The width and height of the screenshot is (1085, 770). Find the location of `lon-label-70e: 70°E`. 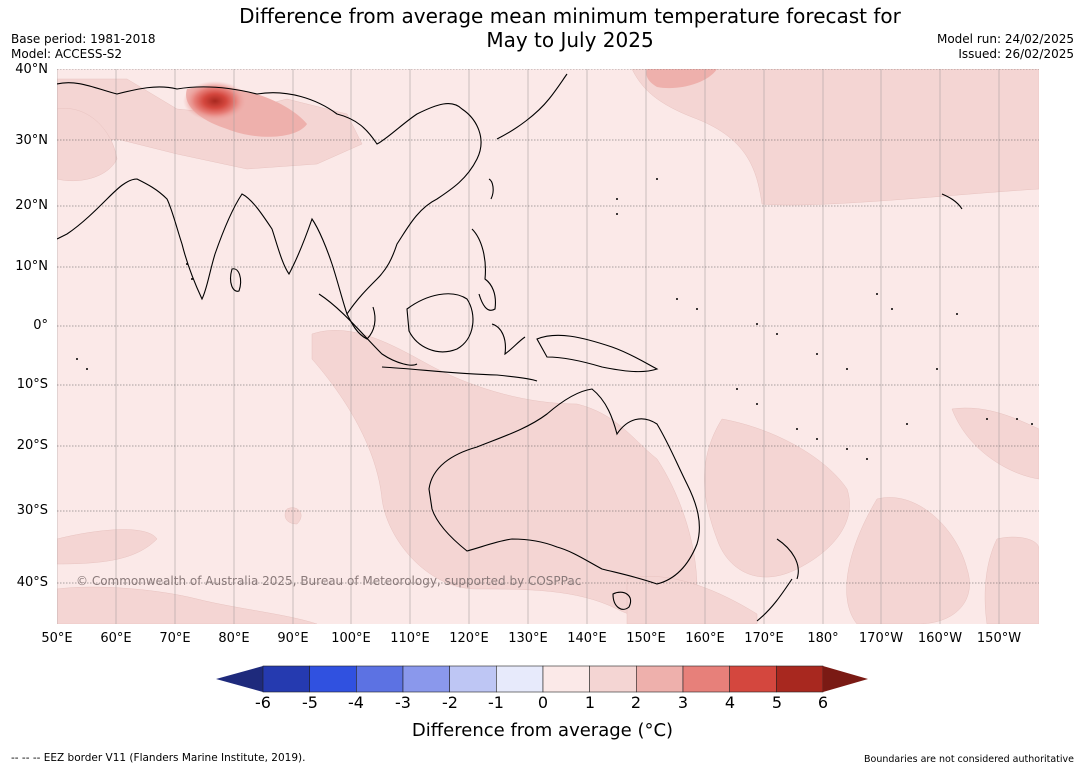

lon-label-70e: 70°E is located at coordinates (175, 638).